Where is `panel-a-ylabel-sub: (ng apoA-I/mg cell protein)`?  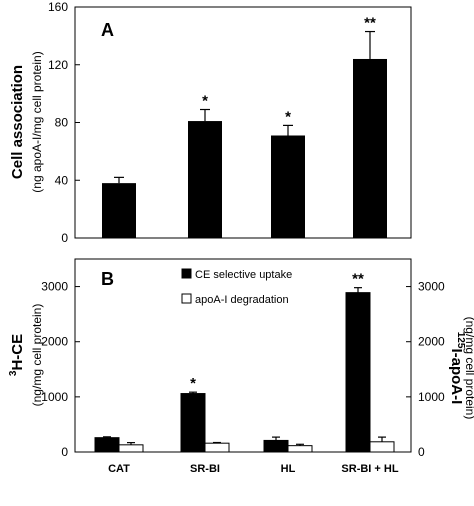 panel-a-ylabel-sub: (ng apoA-I/mg cell protein) is located at coordinates (37, 121).